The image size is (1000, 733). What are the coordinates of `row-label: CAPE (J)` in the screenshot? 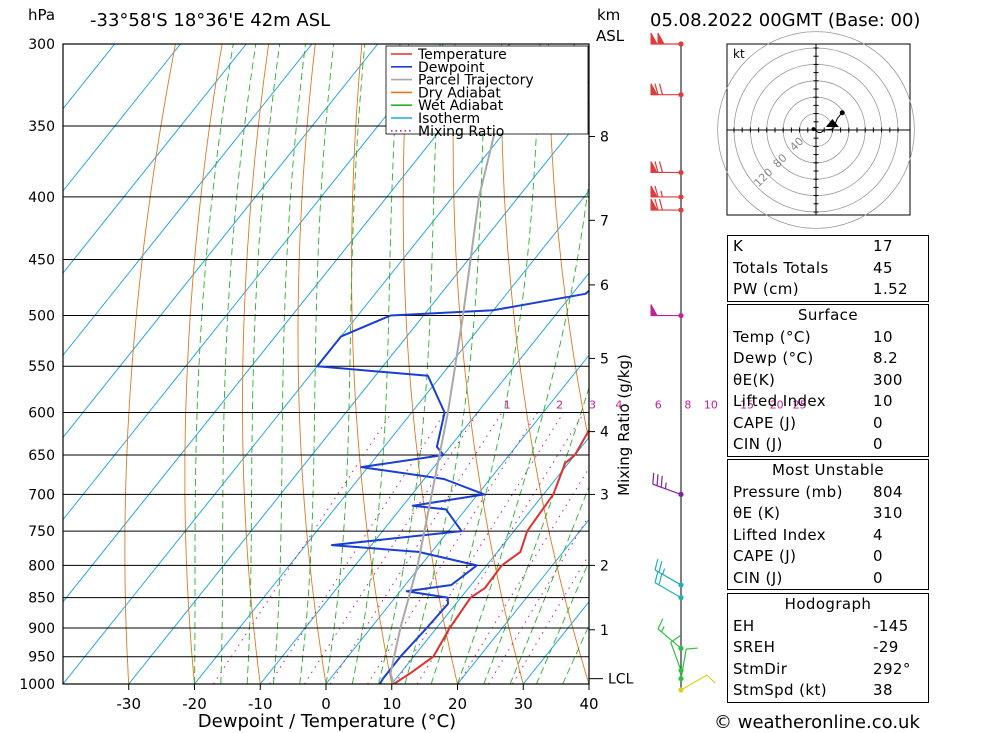 It's located at (765, 556).